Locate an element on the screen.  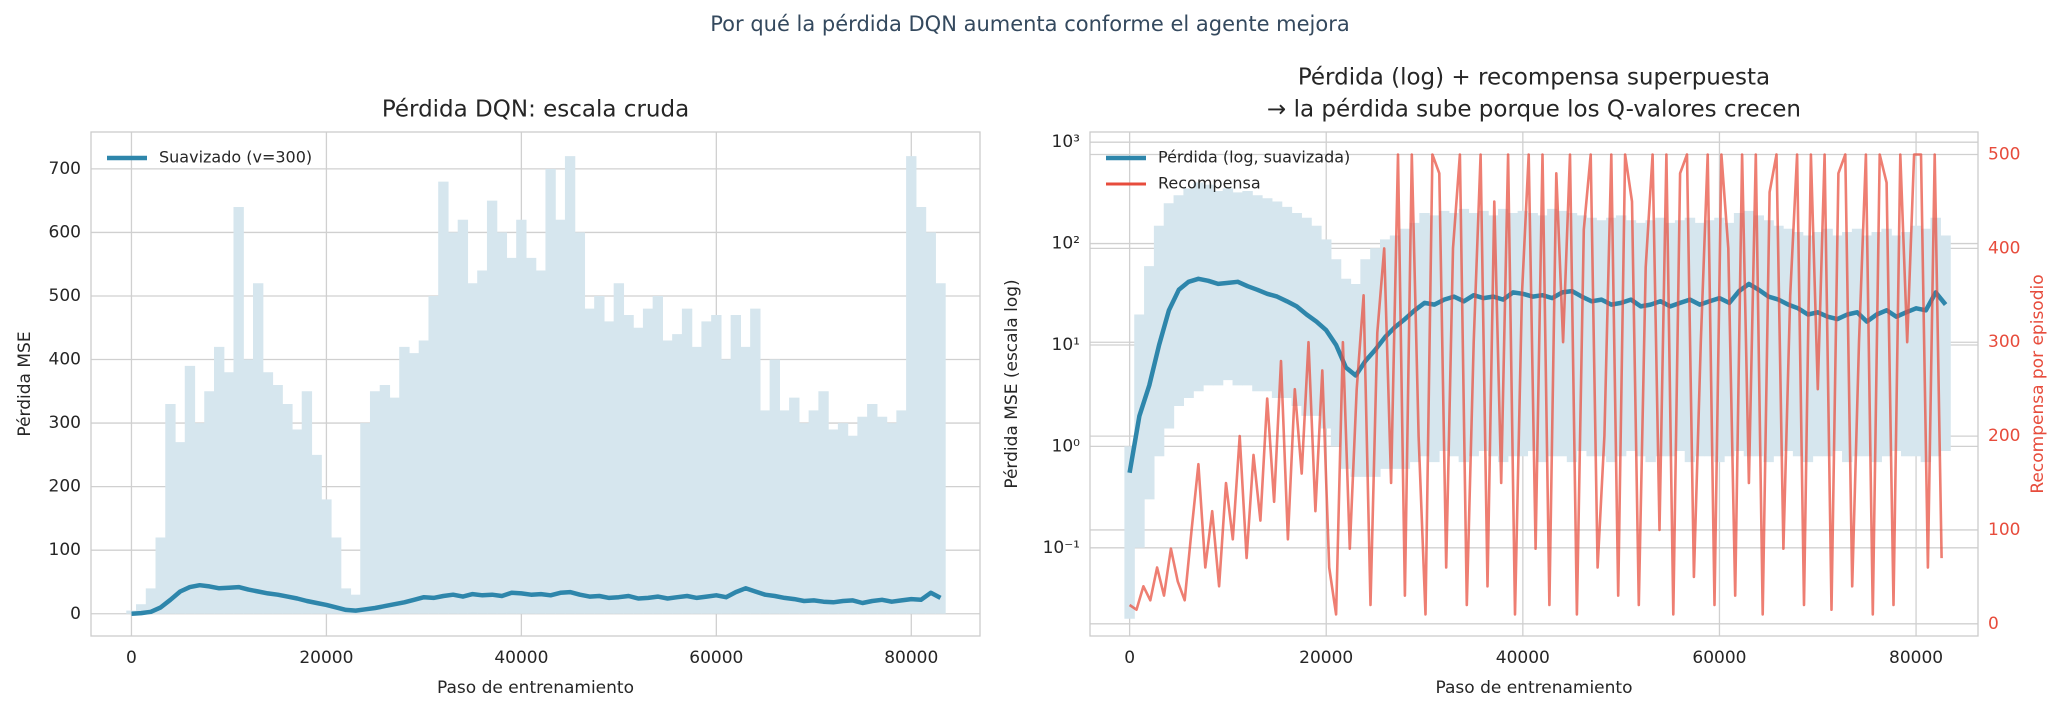
y2-tick-label: 0 is located at coordinates (1993, 624).